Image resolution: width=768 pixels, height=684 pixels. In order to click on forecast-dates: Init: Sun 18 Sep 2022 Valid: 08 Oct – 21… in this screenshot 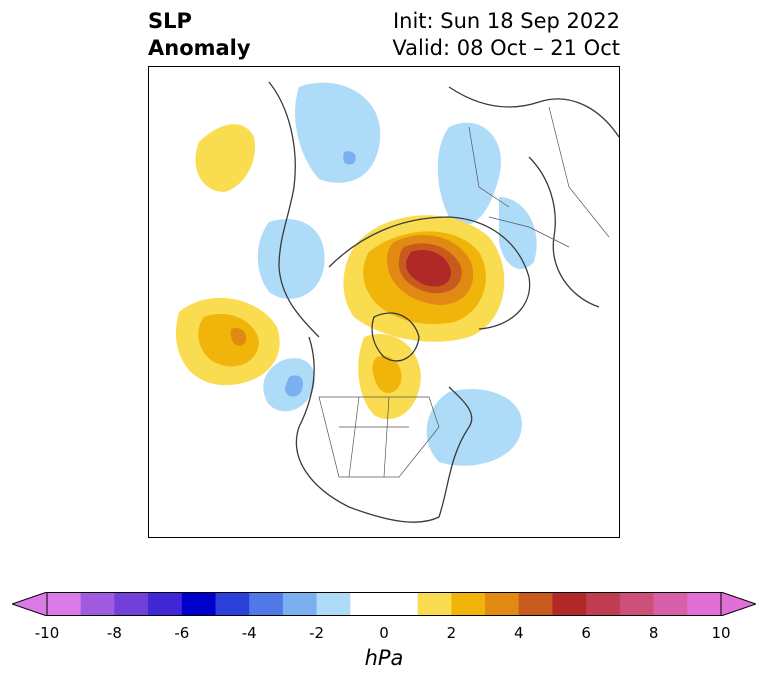, I will do `click(506, 35)`.